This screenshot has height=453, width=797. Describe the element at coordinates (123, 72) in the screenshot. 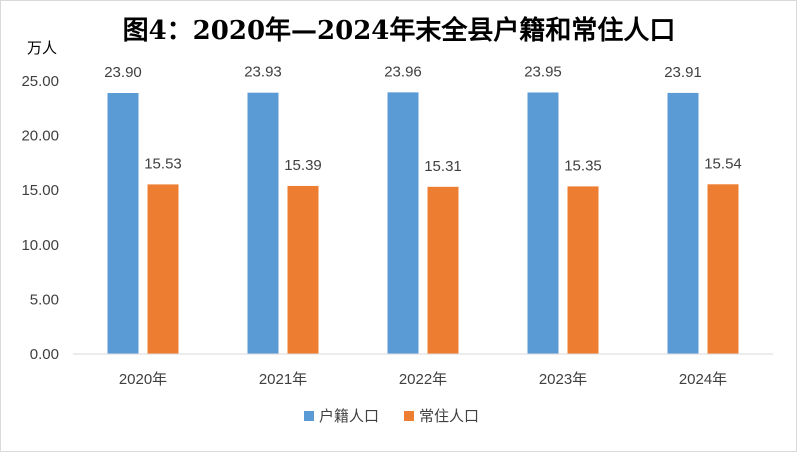

I see `data-label: 23.90` at that location.